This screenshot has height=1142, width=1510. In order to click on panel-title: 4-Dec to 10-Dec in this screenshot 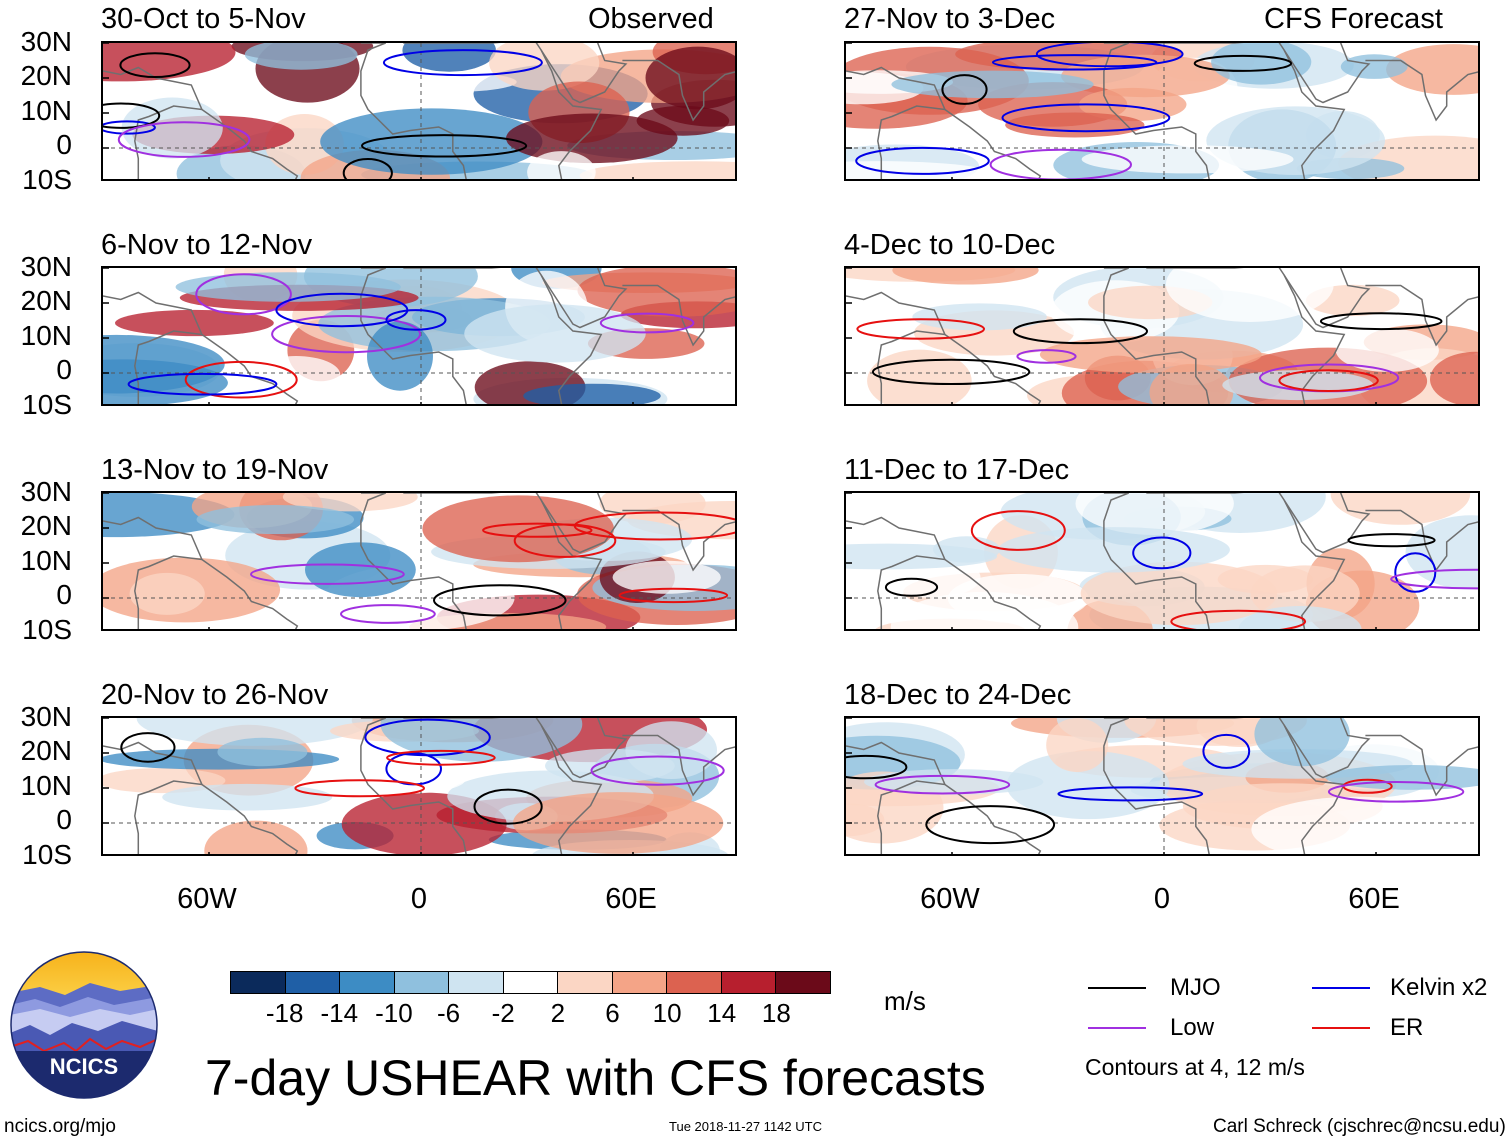, I will do `click(950, 245)`.